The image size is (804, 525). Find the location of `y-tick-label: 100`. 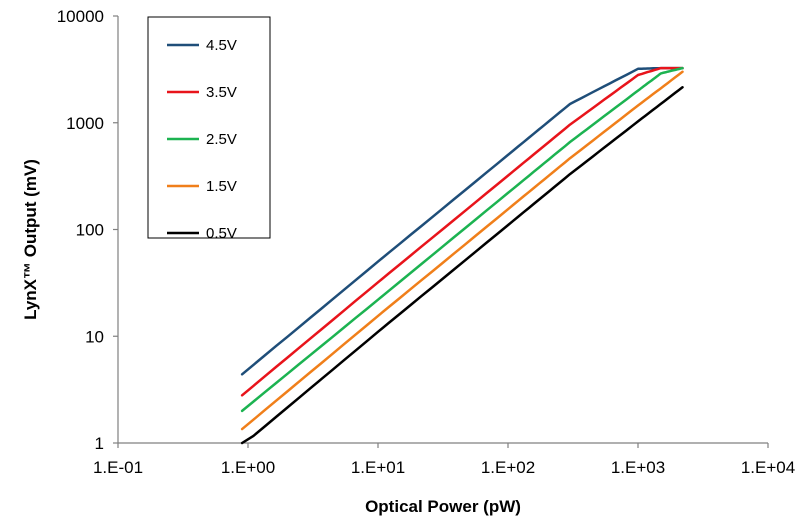

y-tick-label: 100 is located at coordinates (90, 230).